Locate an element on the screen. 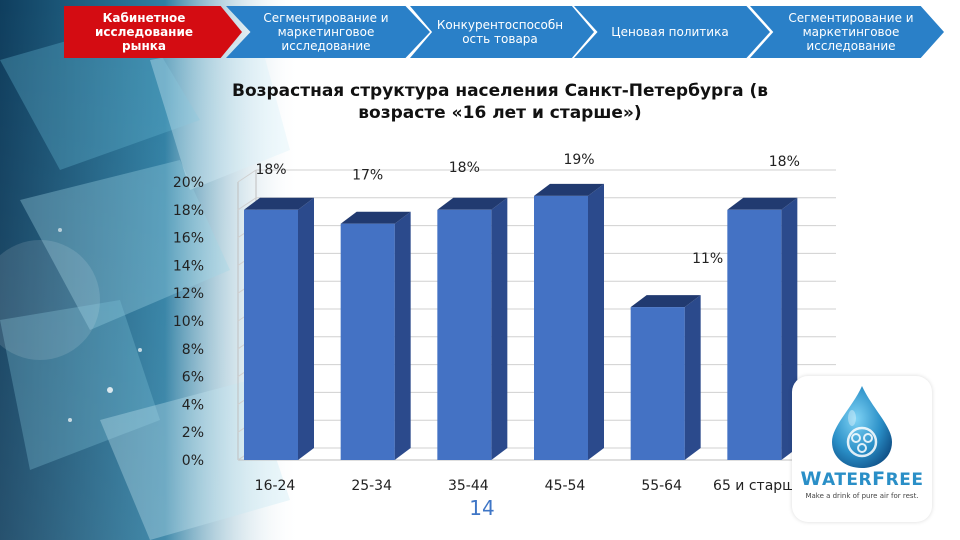  data-label: 19% is located at coordinates (578, 160).